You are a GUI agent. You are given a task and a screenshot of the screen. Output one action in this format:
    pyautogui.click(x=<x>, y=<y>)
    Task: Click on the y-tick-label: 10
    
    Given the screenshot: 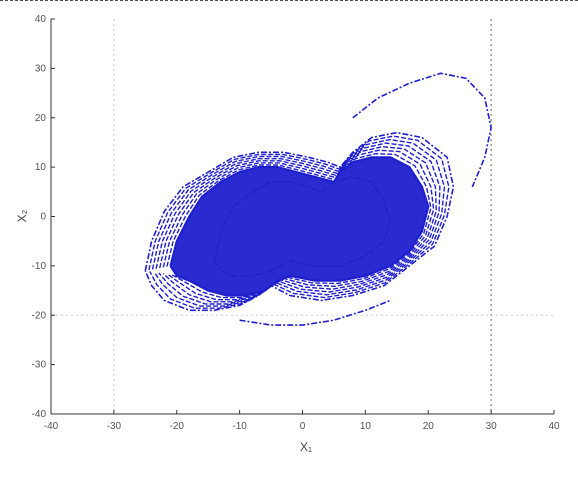 What is the action you would take?
    pyautogui.click(x=41, y=167)
    